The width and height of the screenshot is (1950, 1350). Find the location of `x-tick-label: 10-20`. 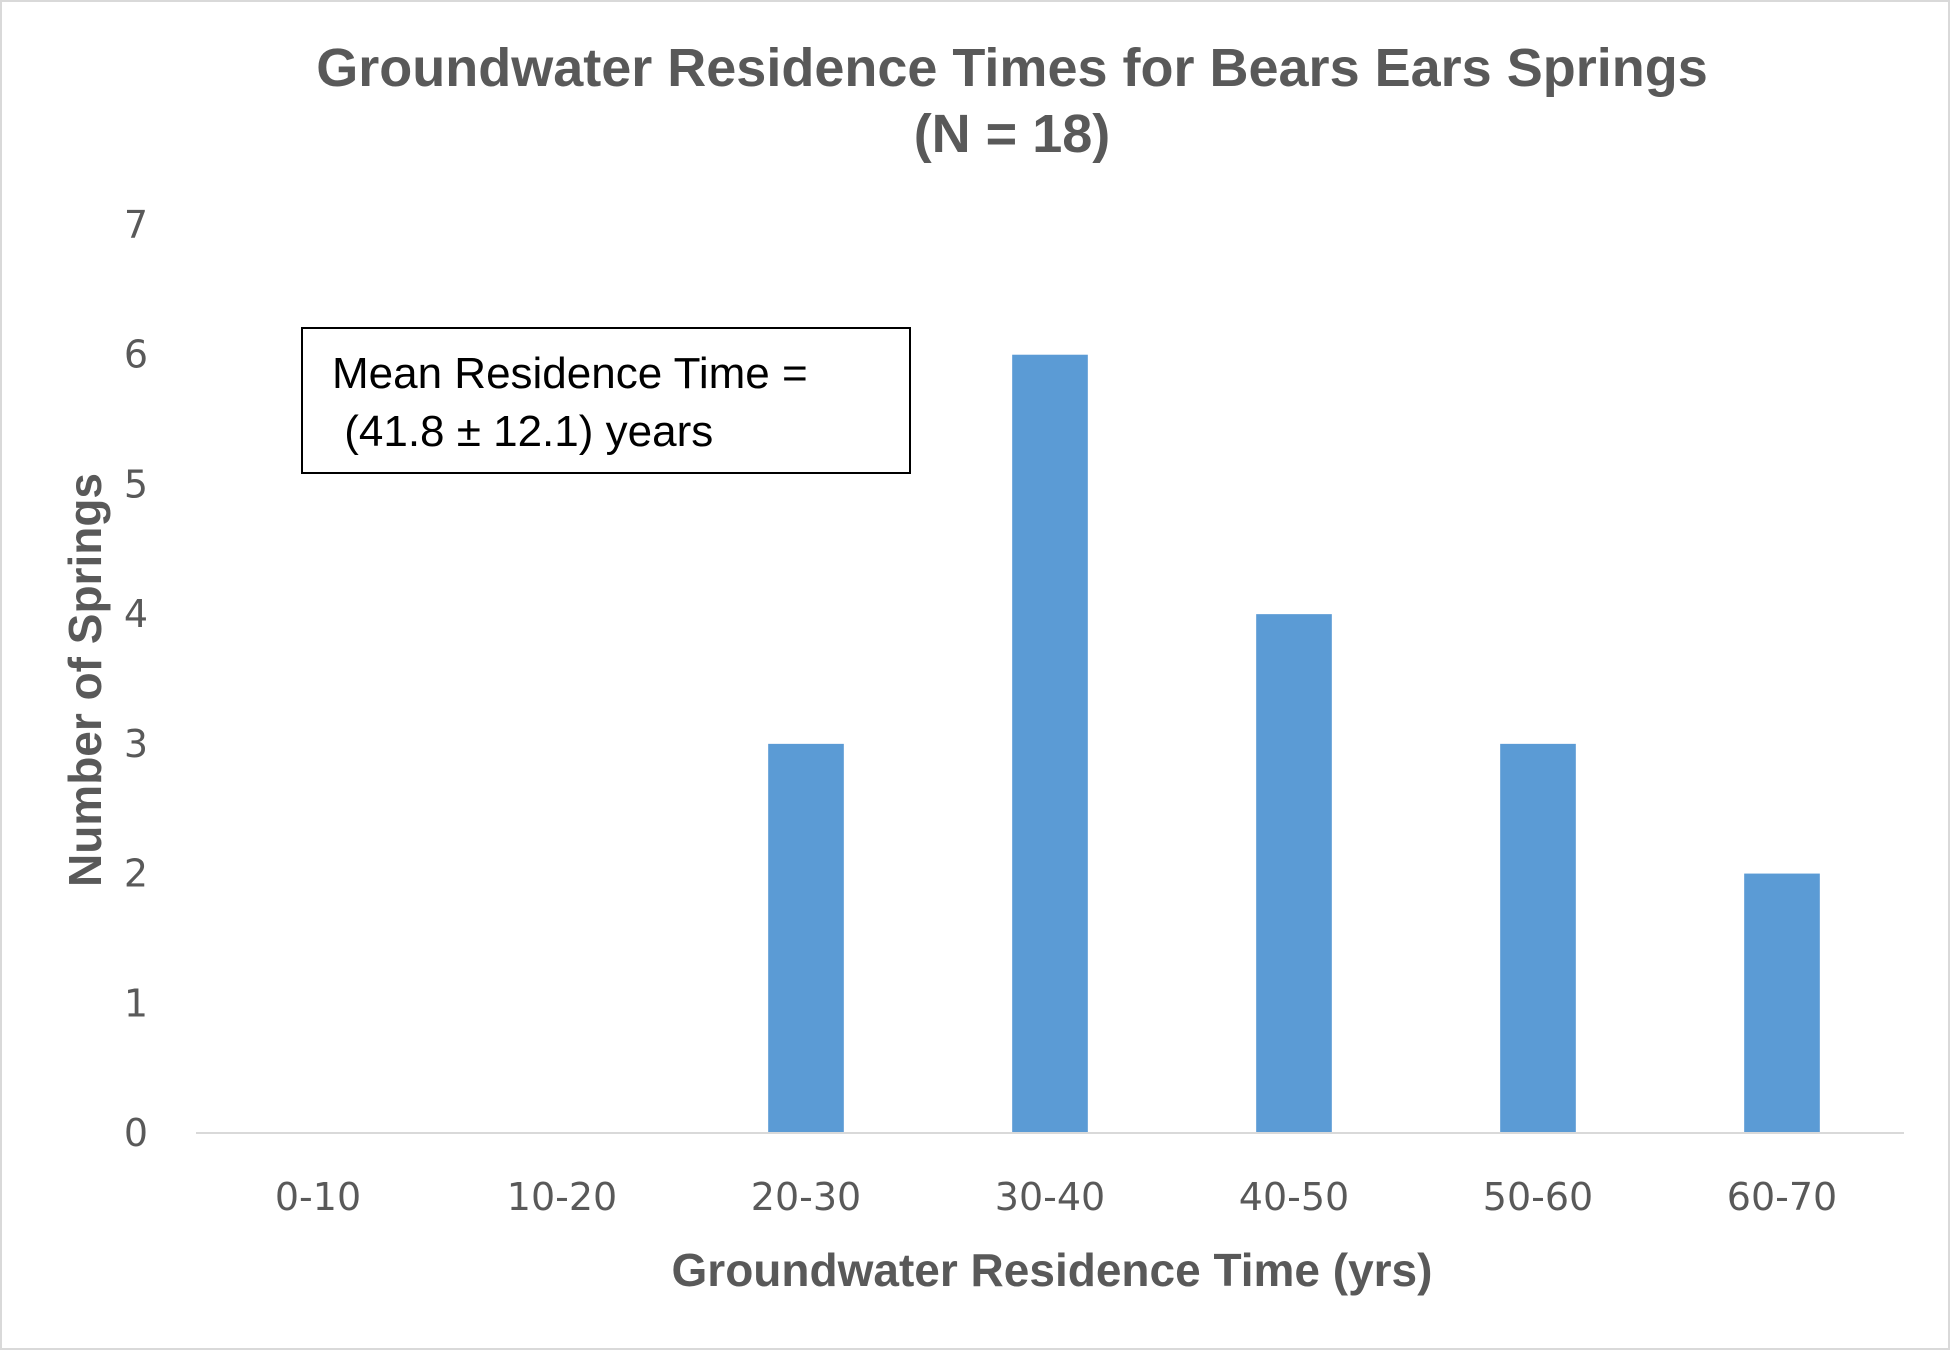

x-tick-label: 10-20 is located at coordinates (562, 1197).